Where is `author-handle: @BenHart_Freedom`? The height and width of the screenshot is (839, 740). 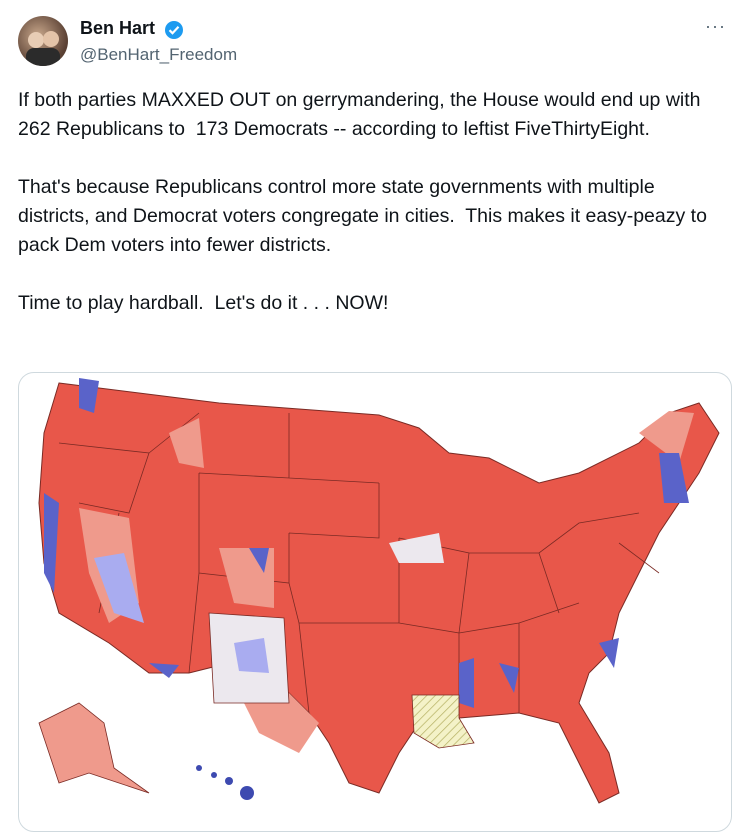
author-handle: @BenHart_Freedom is located at coordinates (159, 54).